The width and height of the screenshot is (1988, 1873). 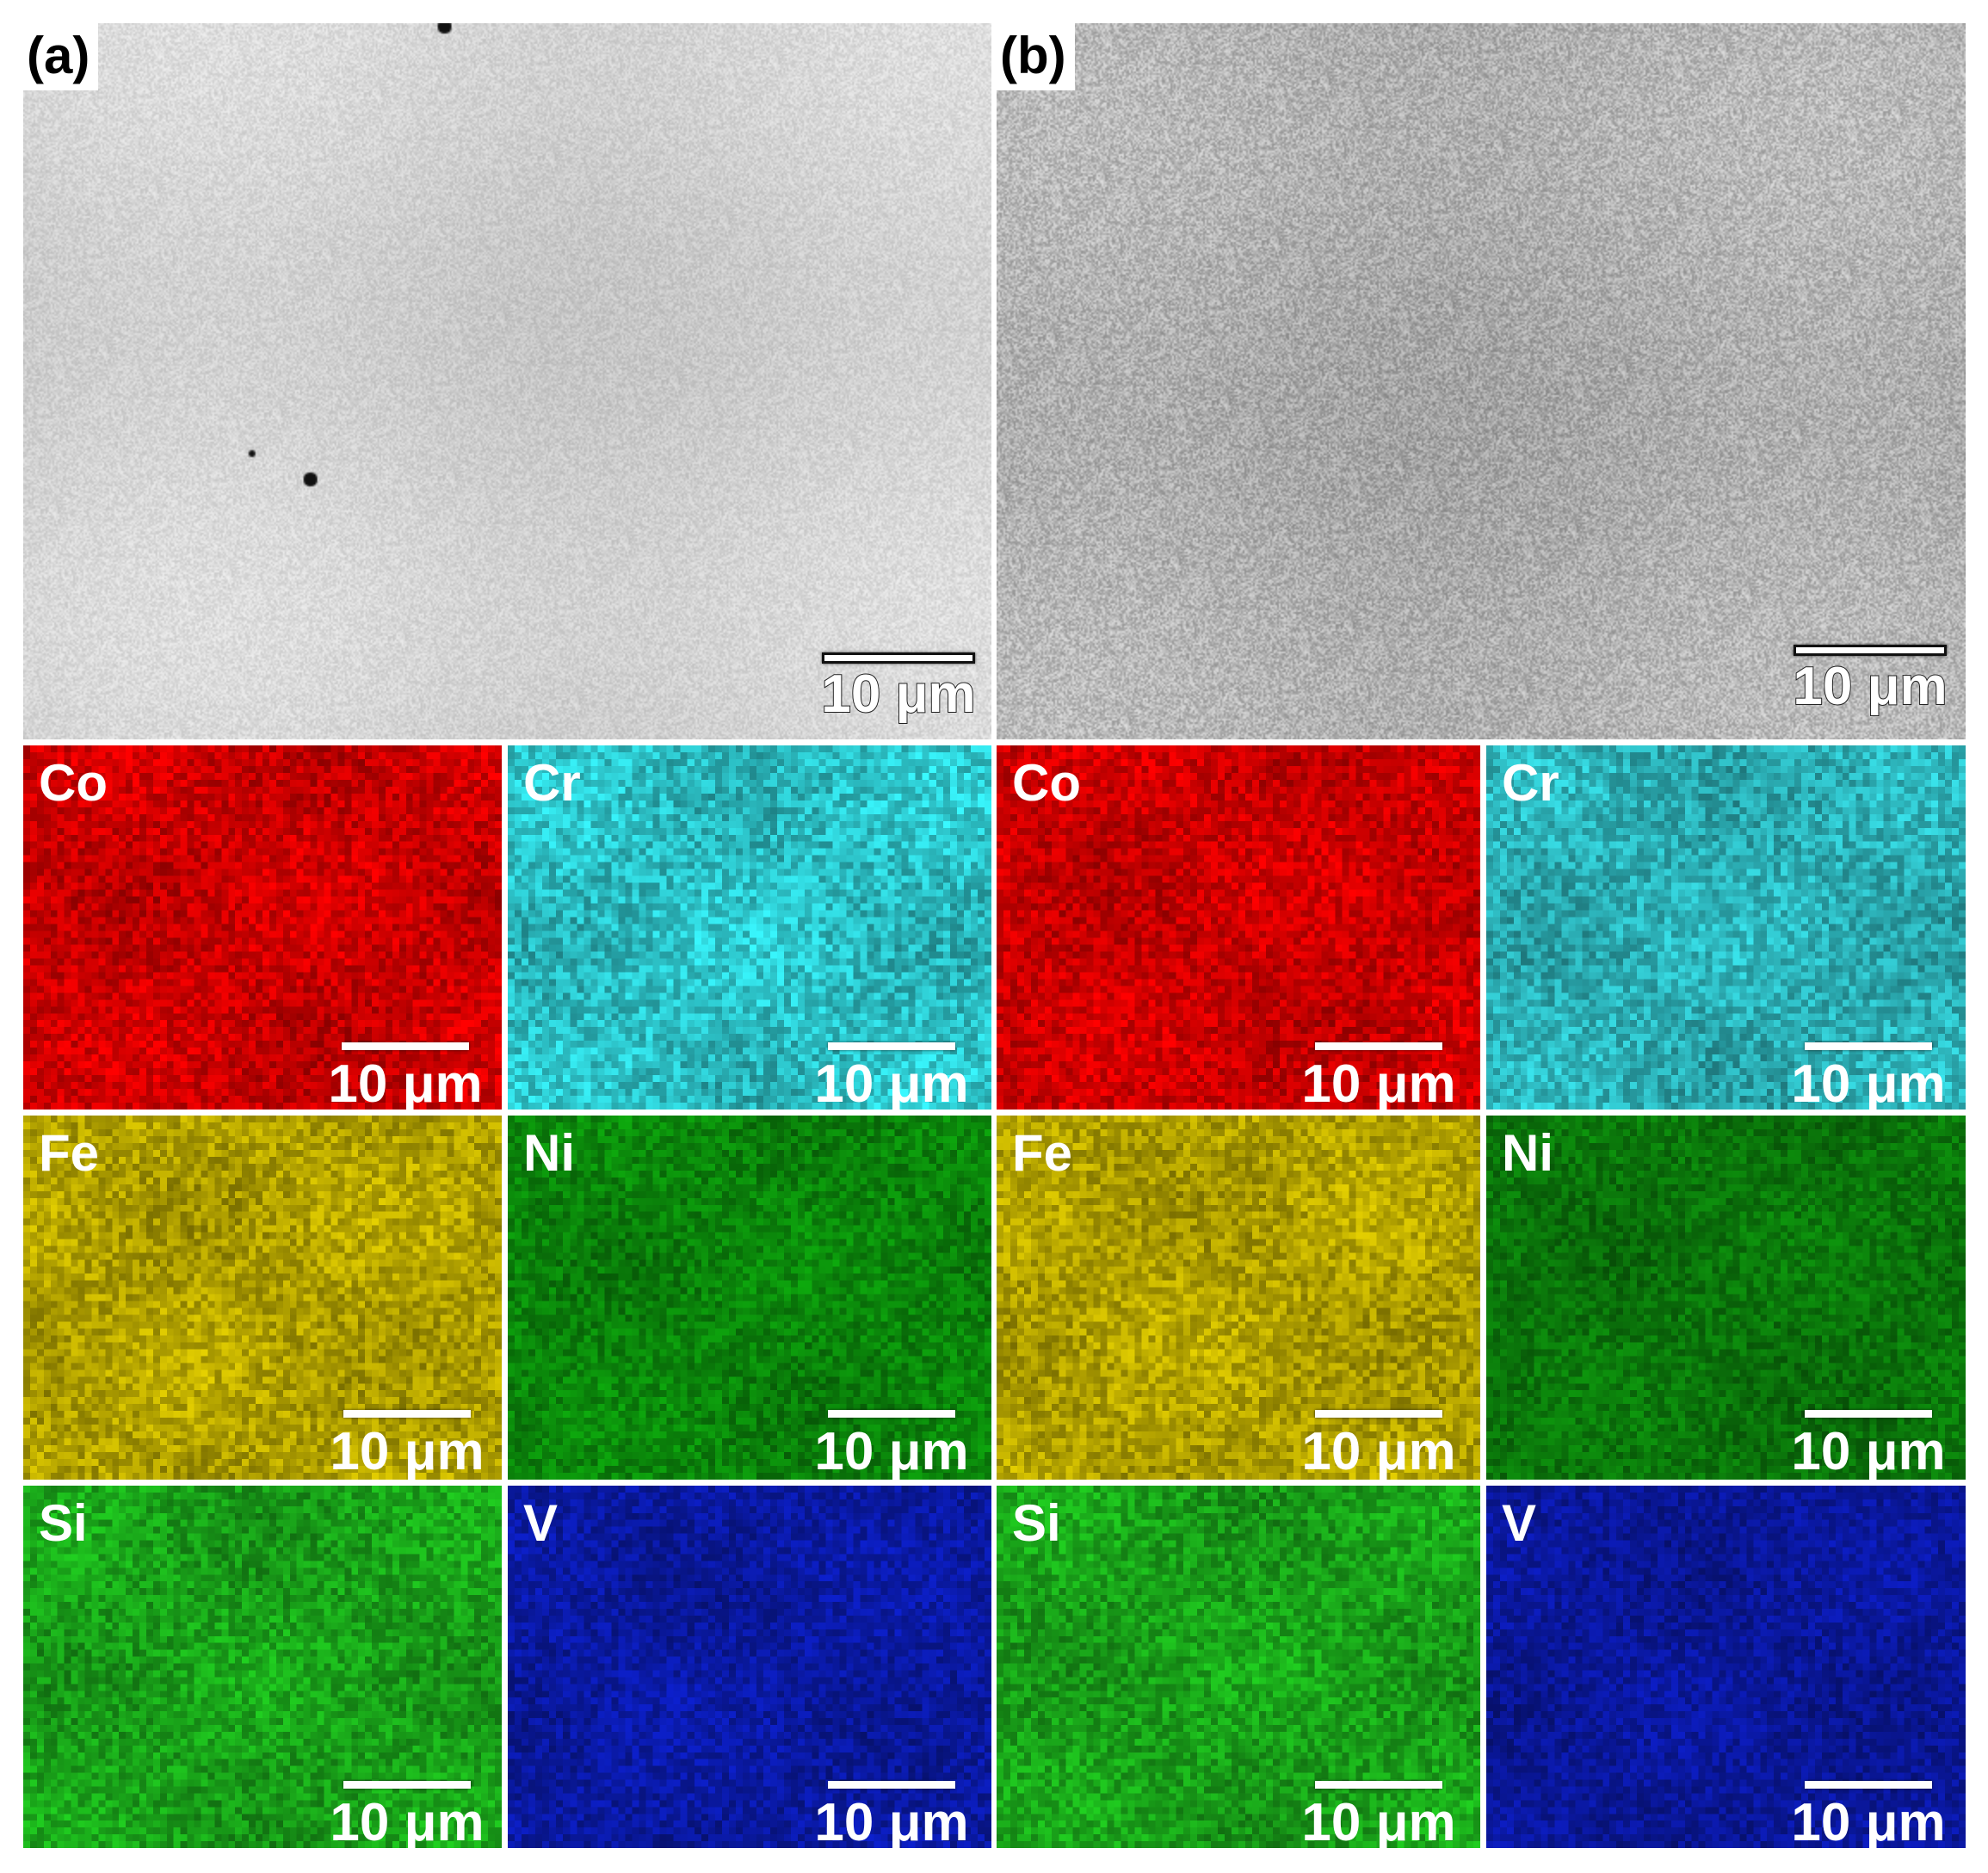 What do you see at coordinates (1726, 927) in the screenshot?
I see `eds-map-b-cr: Cr 10 μm` at bounding box center [1726, 927].